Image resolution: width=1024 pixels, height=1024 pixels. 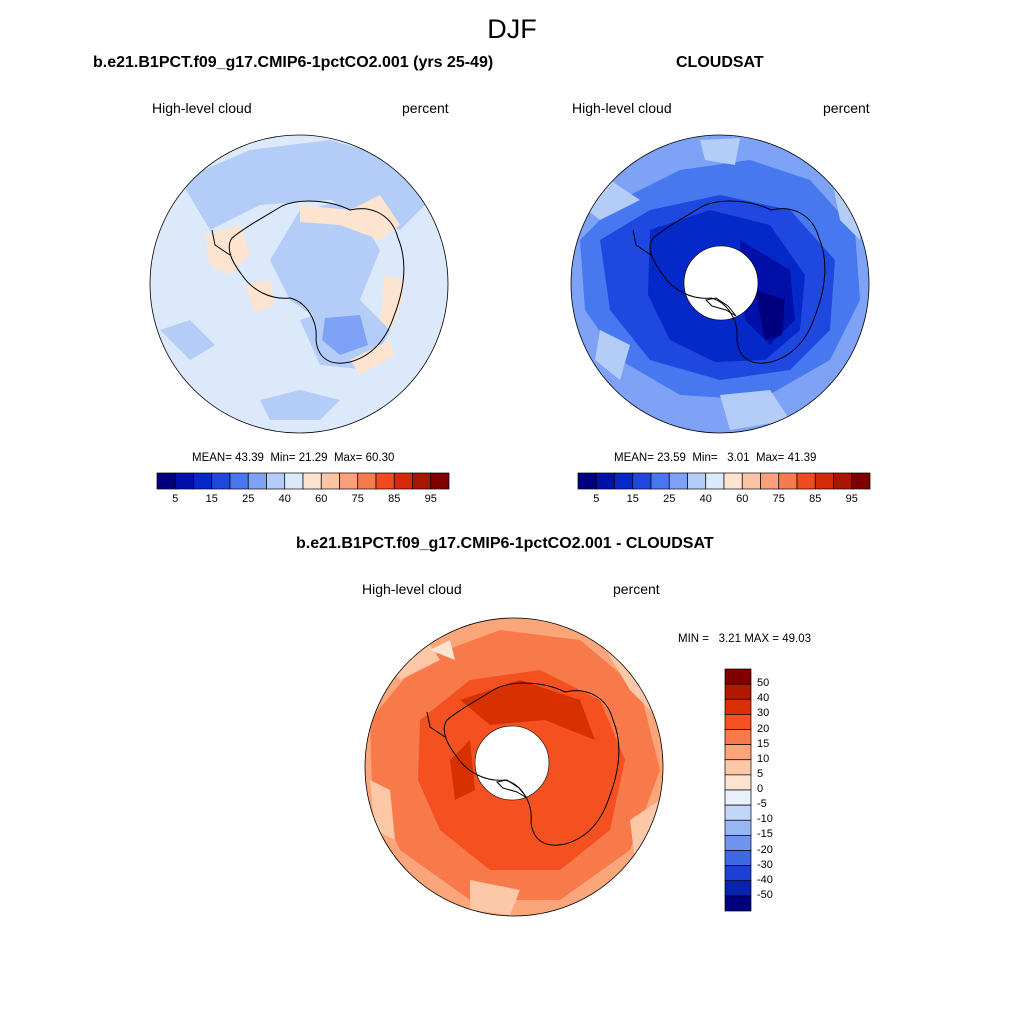 I want to click on panel1-map-border, so click(x=299, y=284).